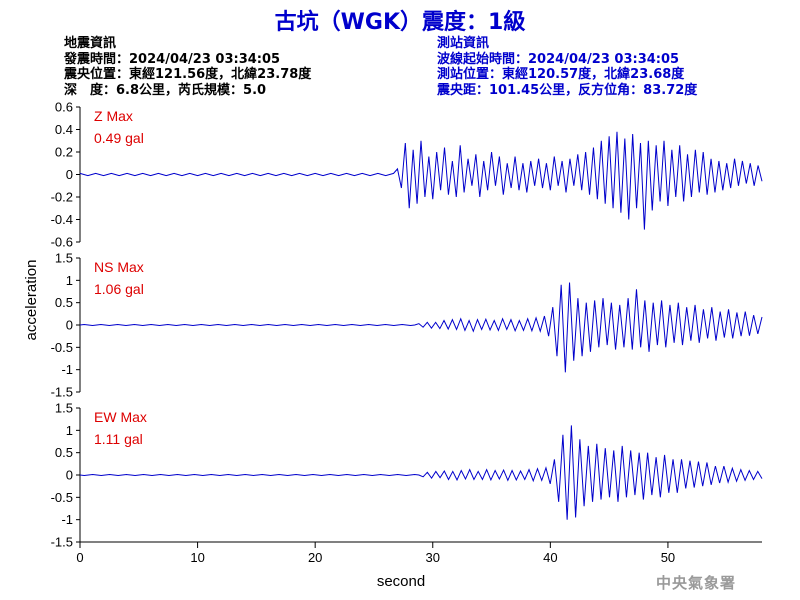 The width and height of the screenshot is (800, 600). What do you see at coordinates (604, 59) in the screenshot?
I see `station-info-value: 2024/04/23 03:34:05` at bounding box center [604, 59].